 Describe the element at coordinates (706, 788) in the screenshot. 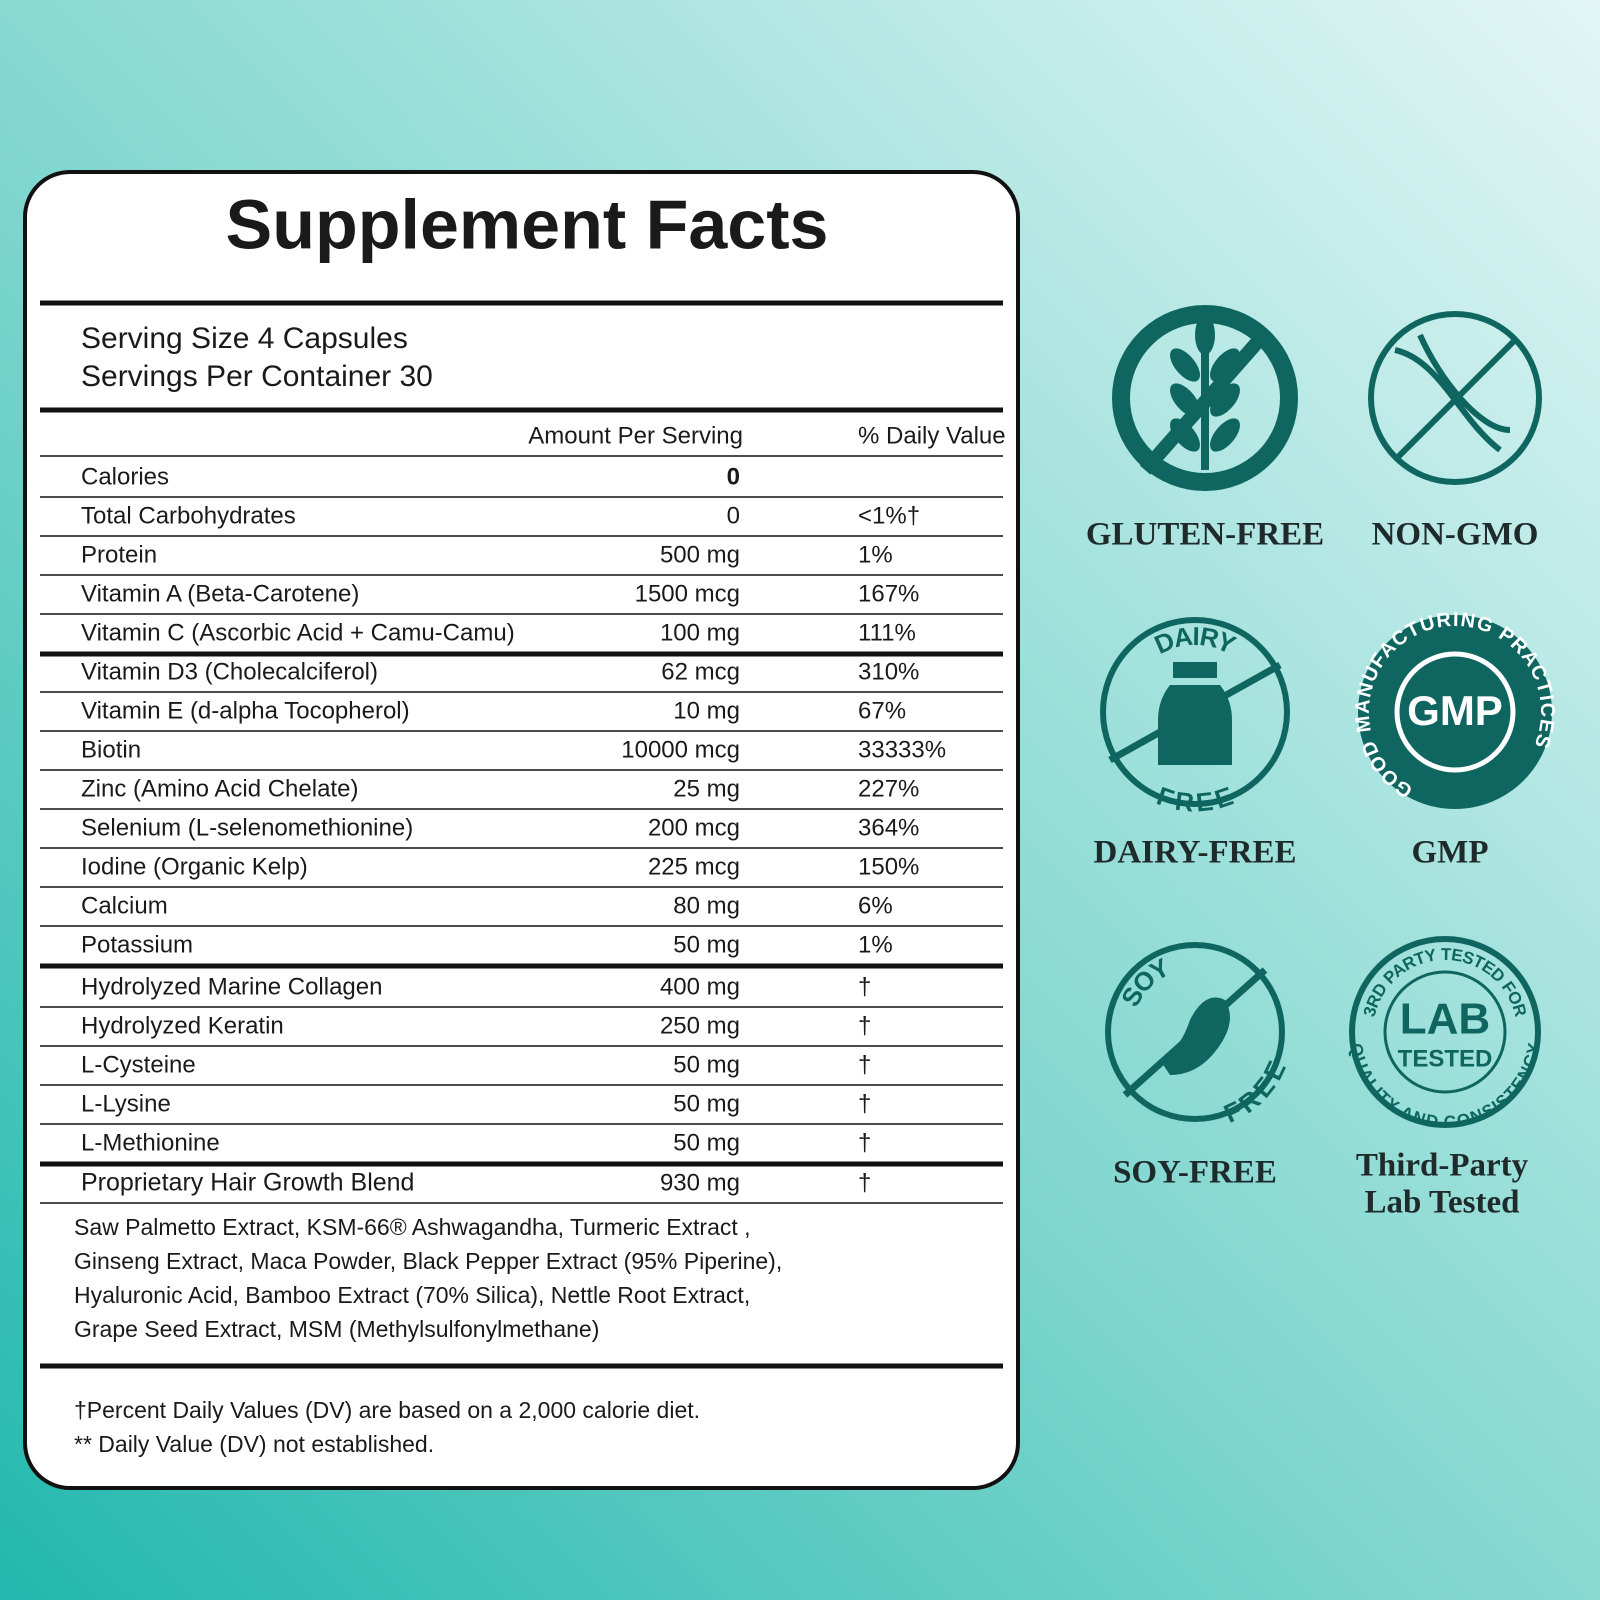

I see `nutrient-amount: 25 mg` at that location.